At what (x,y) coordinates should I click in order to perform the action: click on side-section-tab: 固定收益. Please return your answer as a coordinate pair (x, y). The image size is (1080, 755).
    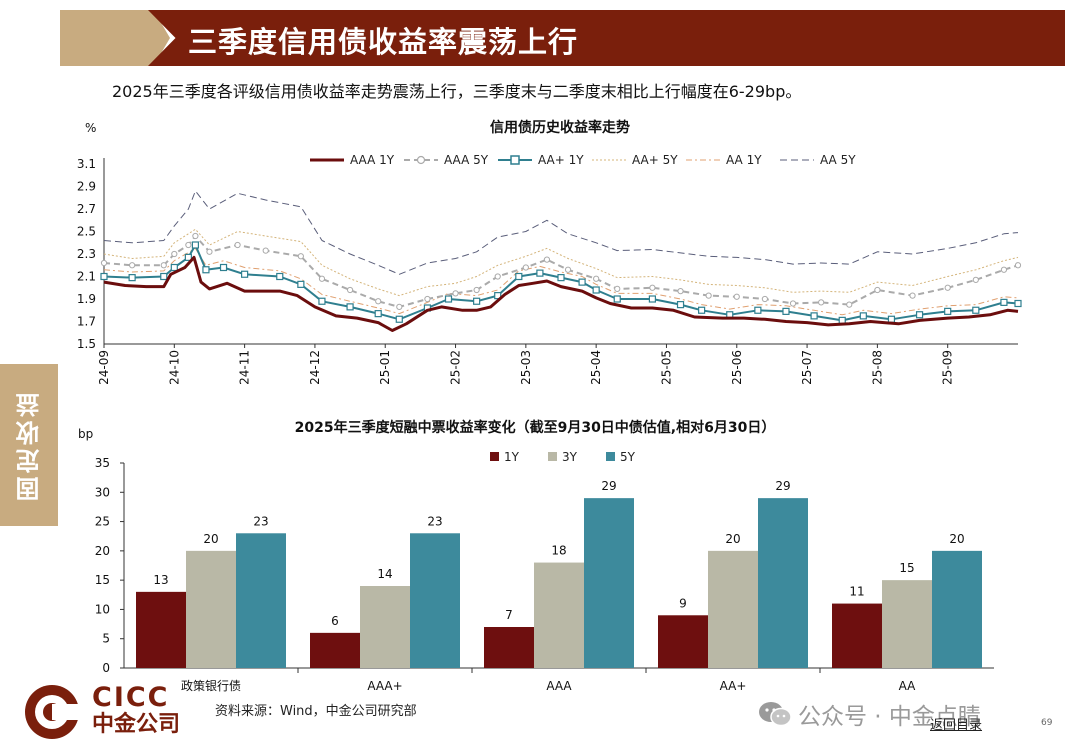
    Looking at the image, I should click on (29, 445).